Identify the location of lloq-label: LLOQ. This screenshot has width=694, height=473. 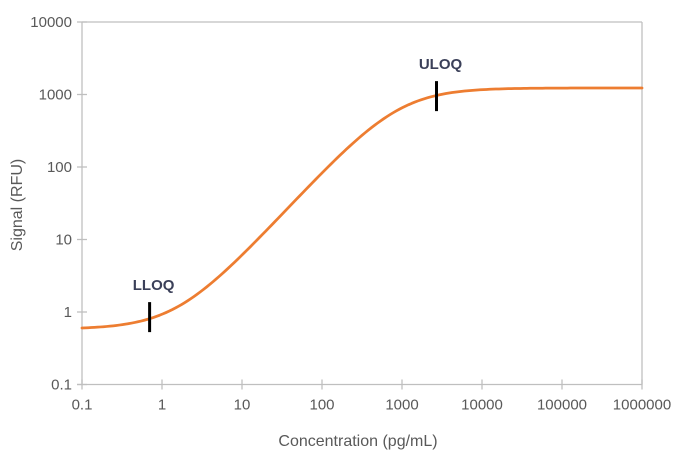
(154, 285).